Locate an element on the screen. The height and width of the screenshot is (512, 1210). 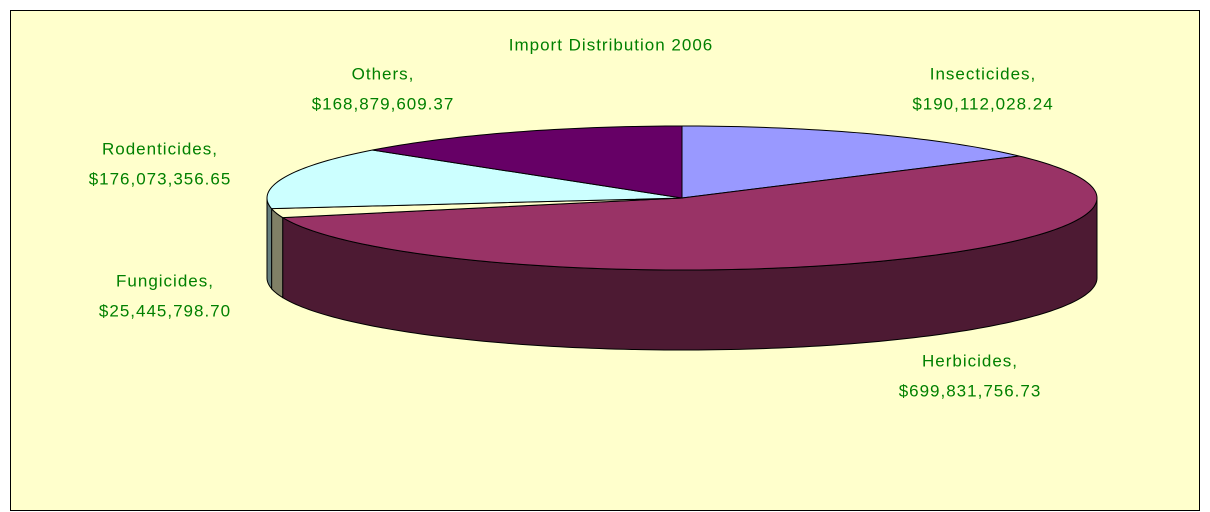
slice-value-label: $176,073,356.65 is located at coordinates (160, 178).